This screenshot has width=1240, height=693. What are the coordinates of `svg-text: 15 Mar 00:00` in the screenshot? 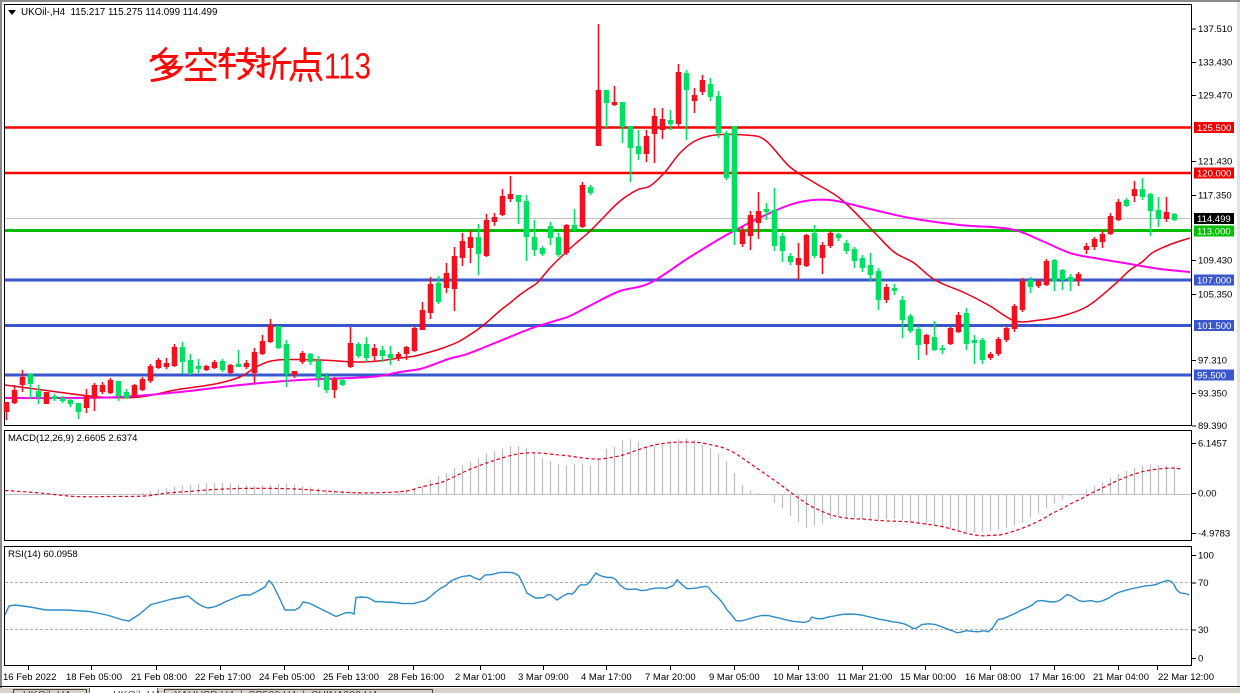 It's located at (928, 677).